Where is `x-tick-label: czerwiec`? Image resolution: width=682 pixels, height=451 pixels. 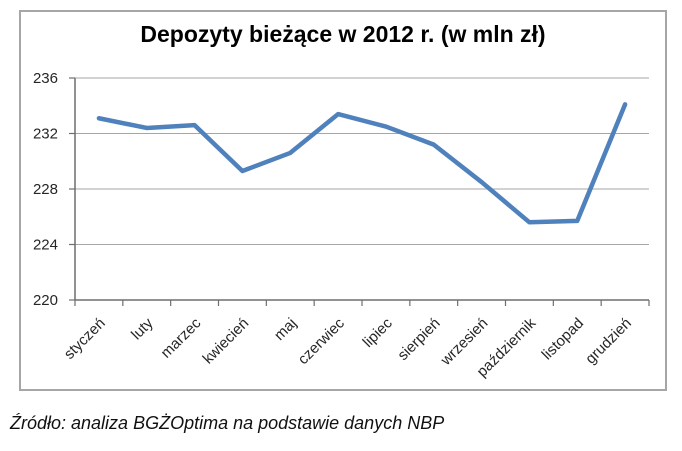
x-tick-label: czerwiec is located at coordinates (322, 341).